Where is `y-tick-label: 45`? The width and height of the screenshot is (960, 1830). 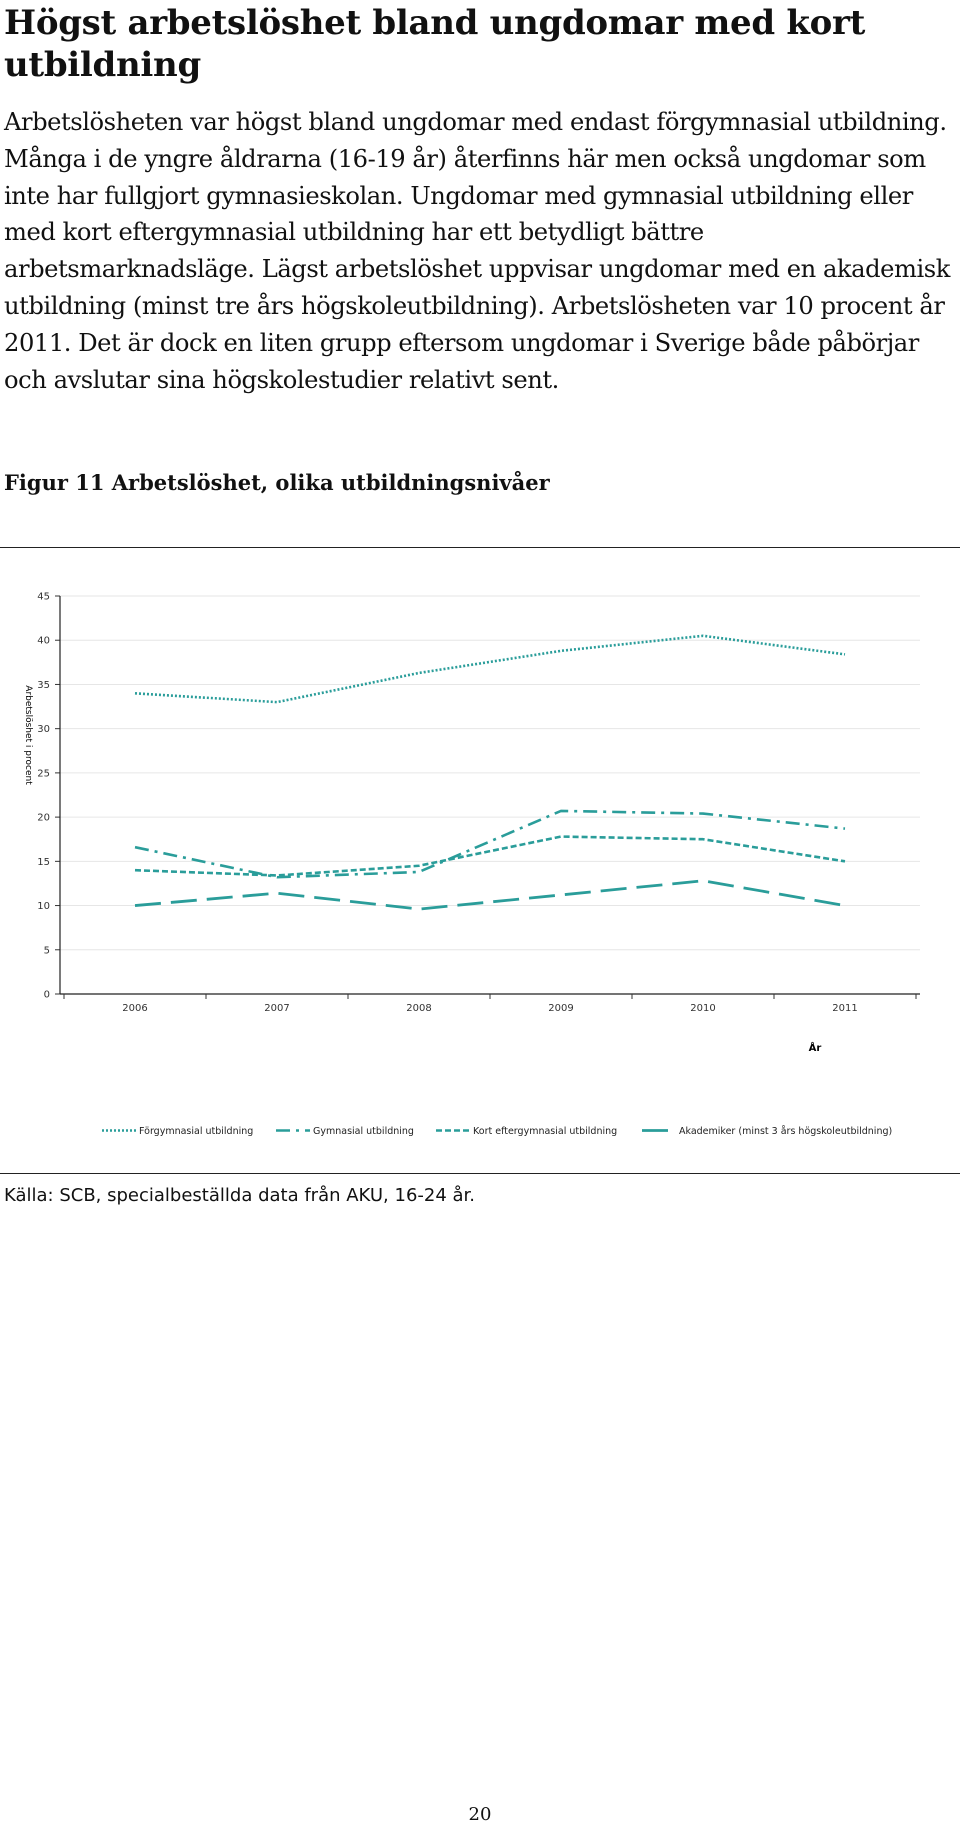 y-tick-label: 45 is located at coordinates (43, 597).